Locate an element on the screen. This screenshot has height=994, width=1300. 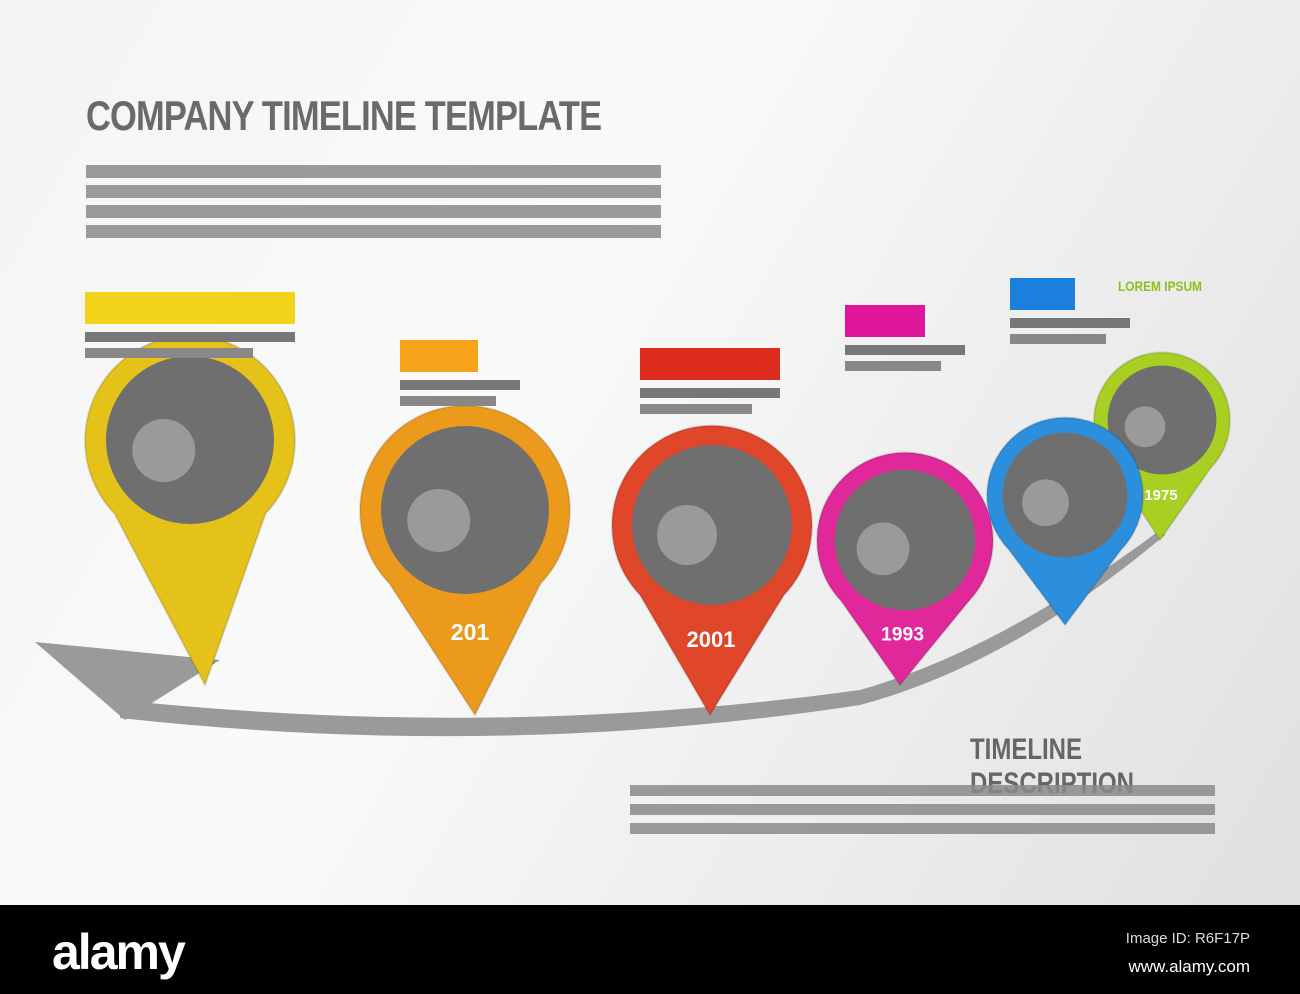
page-title: COMPANY TIMELINE TEMPLATE is located at coordinates (344, 115).